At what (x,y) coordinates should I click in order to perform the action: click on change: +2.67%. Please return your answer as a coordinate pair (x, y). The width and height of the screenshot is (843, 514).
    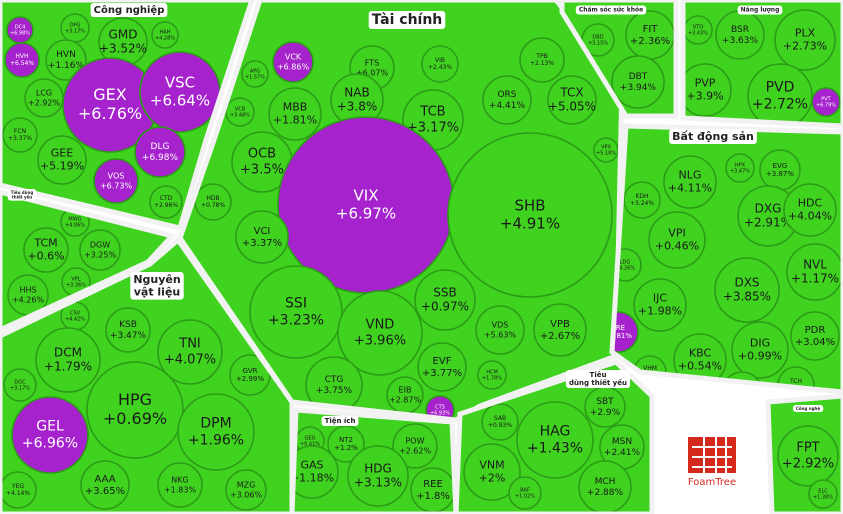
    Looking at the image, I should click on (560, 336).